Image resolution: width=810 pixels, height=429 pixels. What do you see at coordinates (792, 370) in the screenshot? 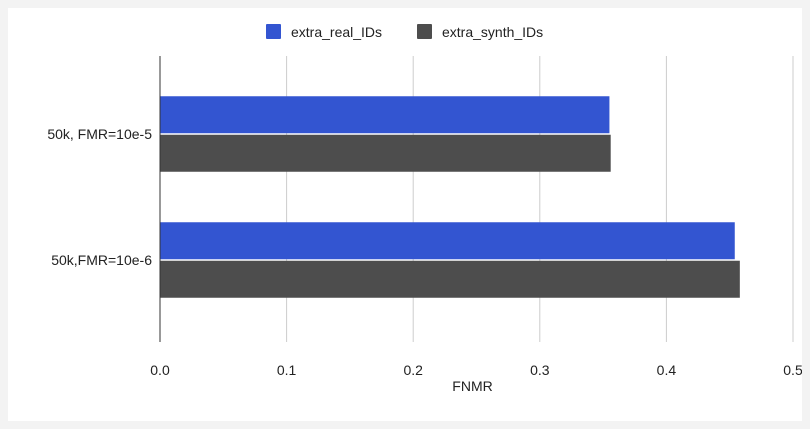
I see `x-tick-label: 0.5` at bounding box center [792, 370].